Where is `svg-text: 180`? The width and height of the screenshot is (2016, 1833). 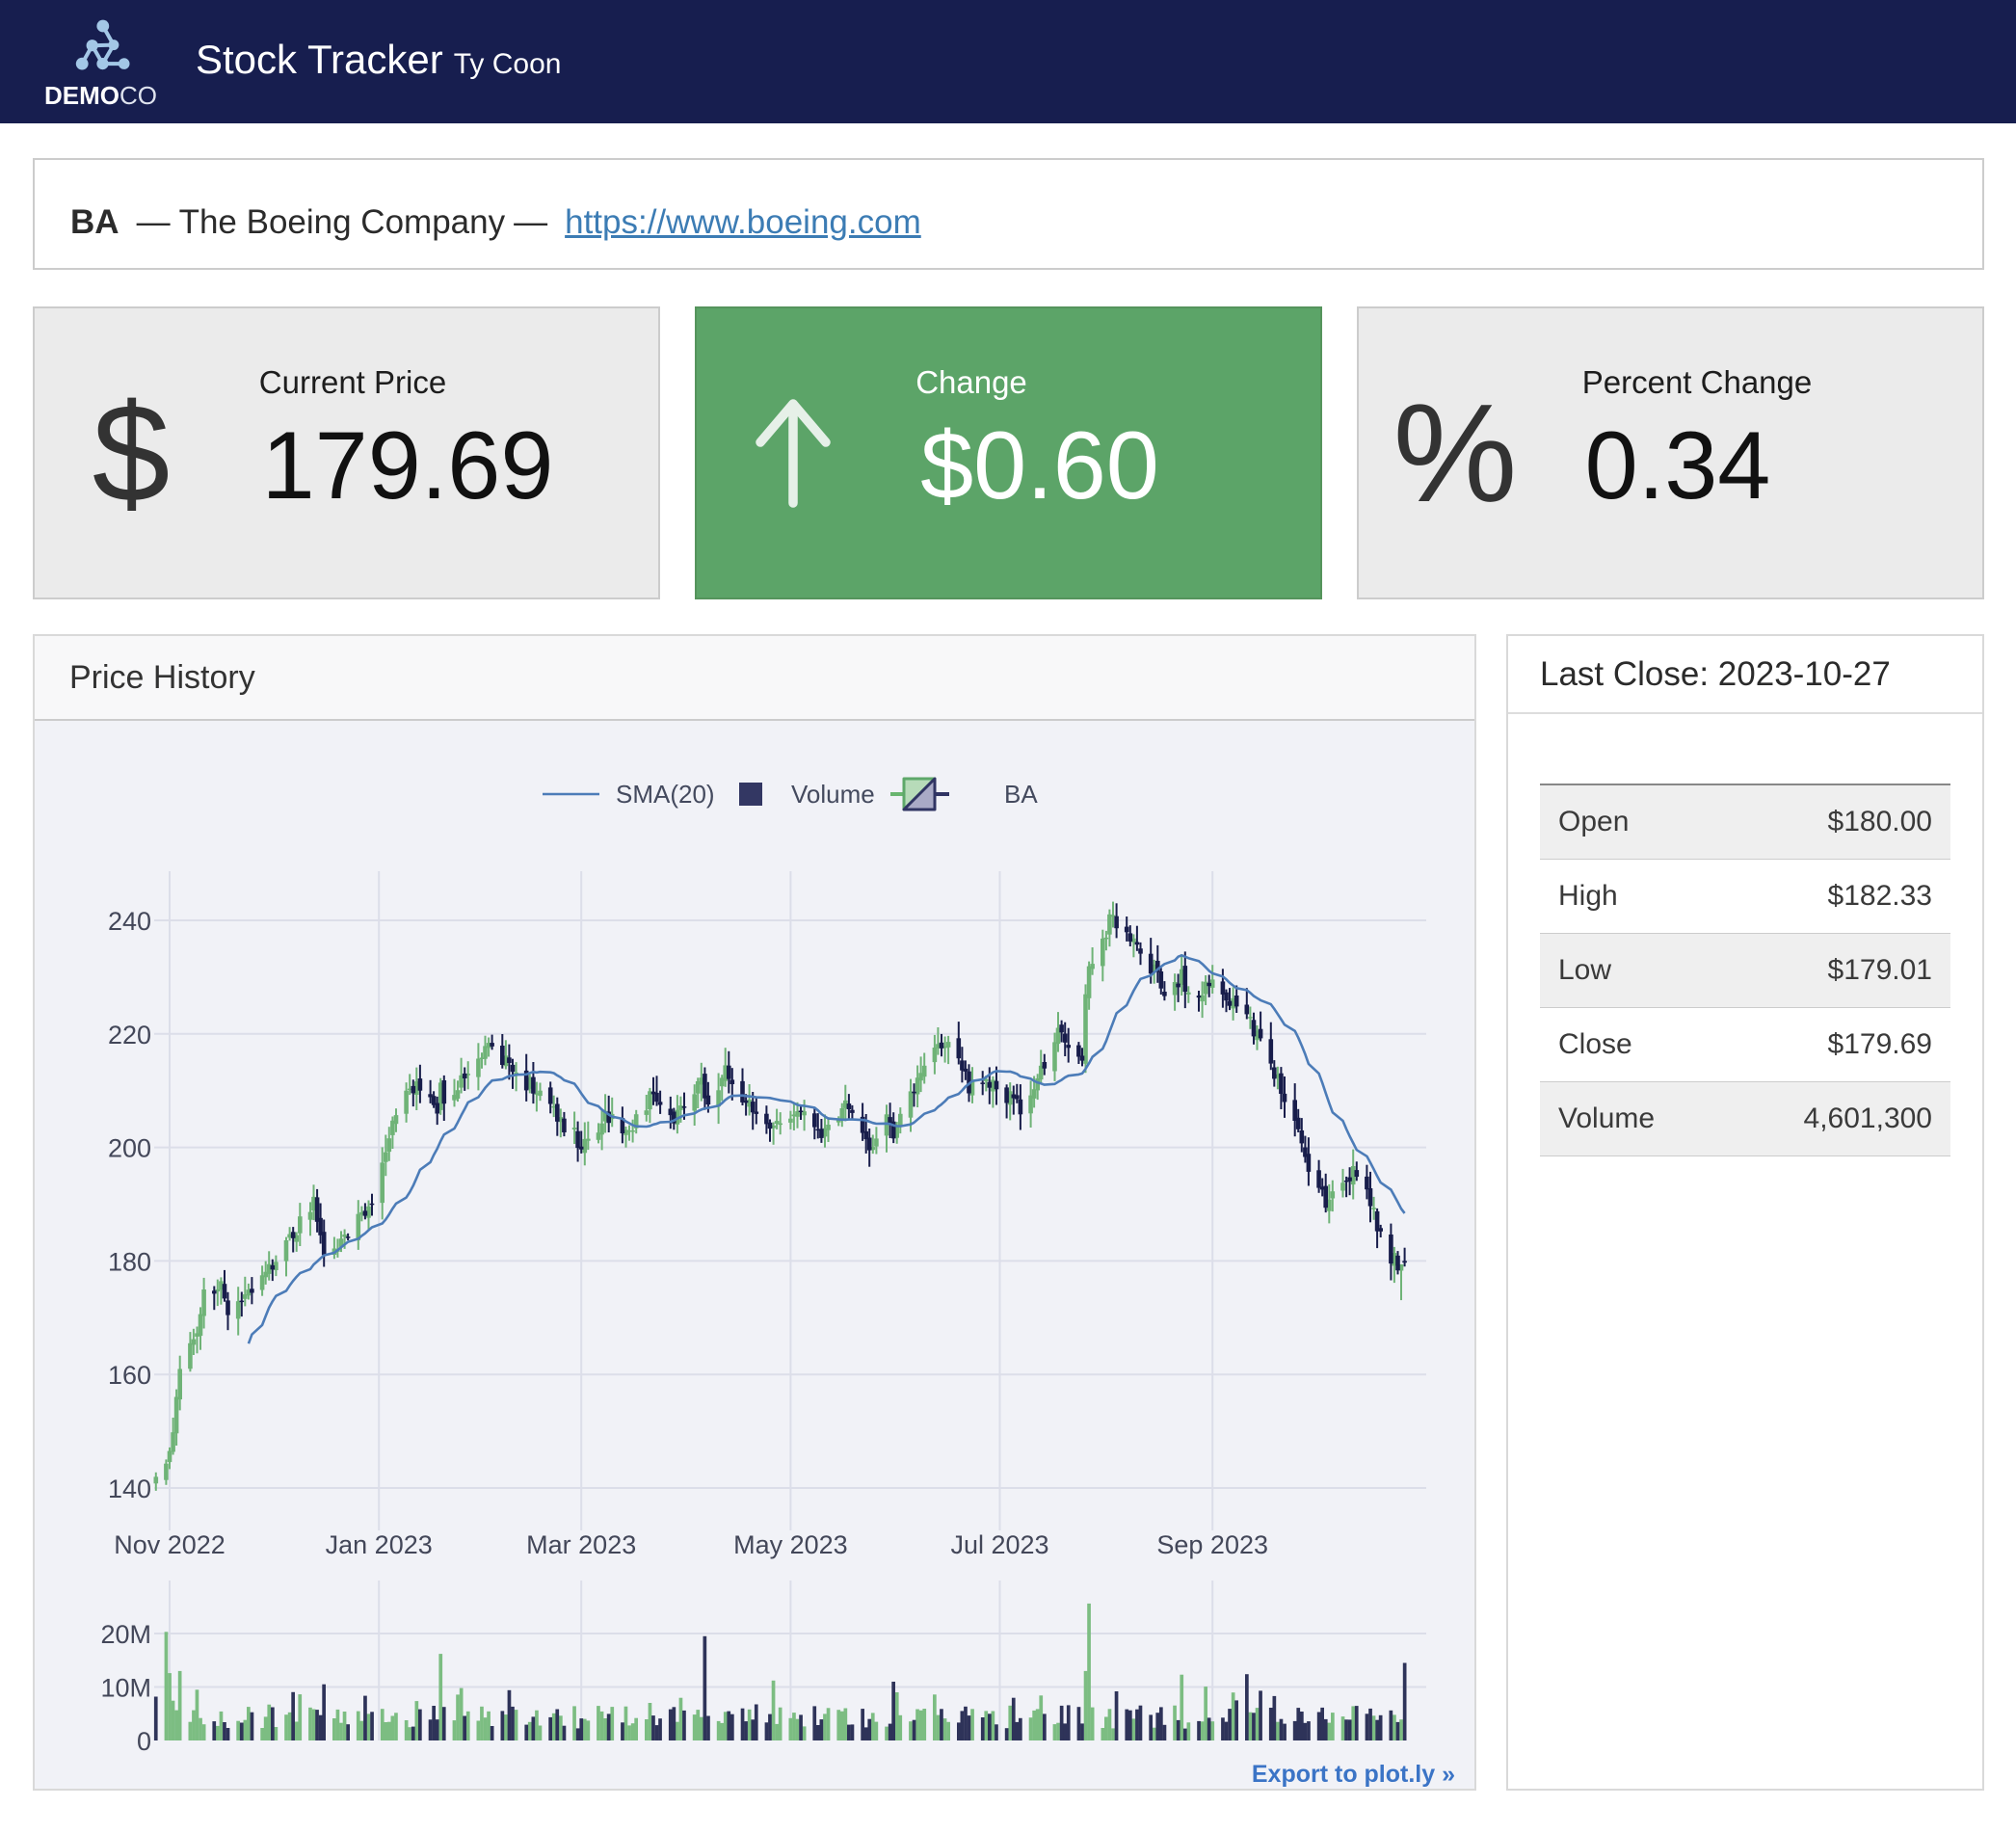
svg-text: 180 is located at coordinates (129, 1262).